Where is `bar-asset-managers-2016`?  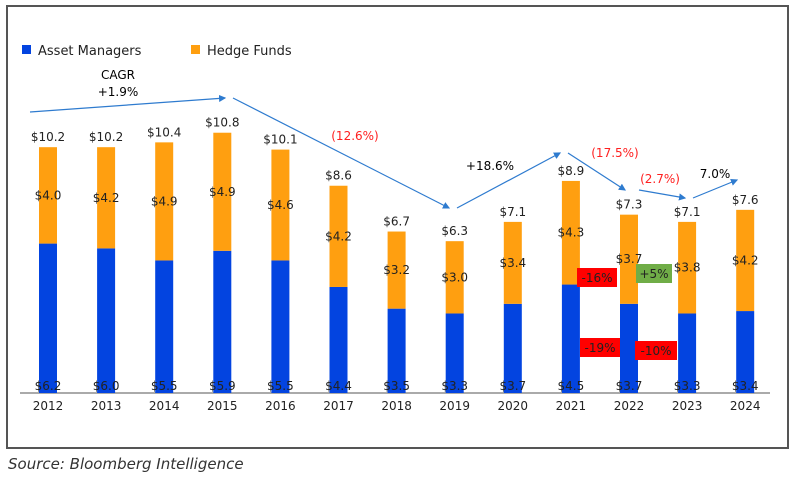 bar-asset-managers-2016 is located at coordinates (280, 326).